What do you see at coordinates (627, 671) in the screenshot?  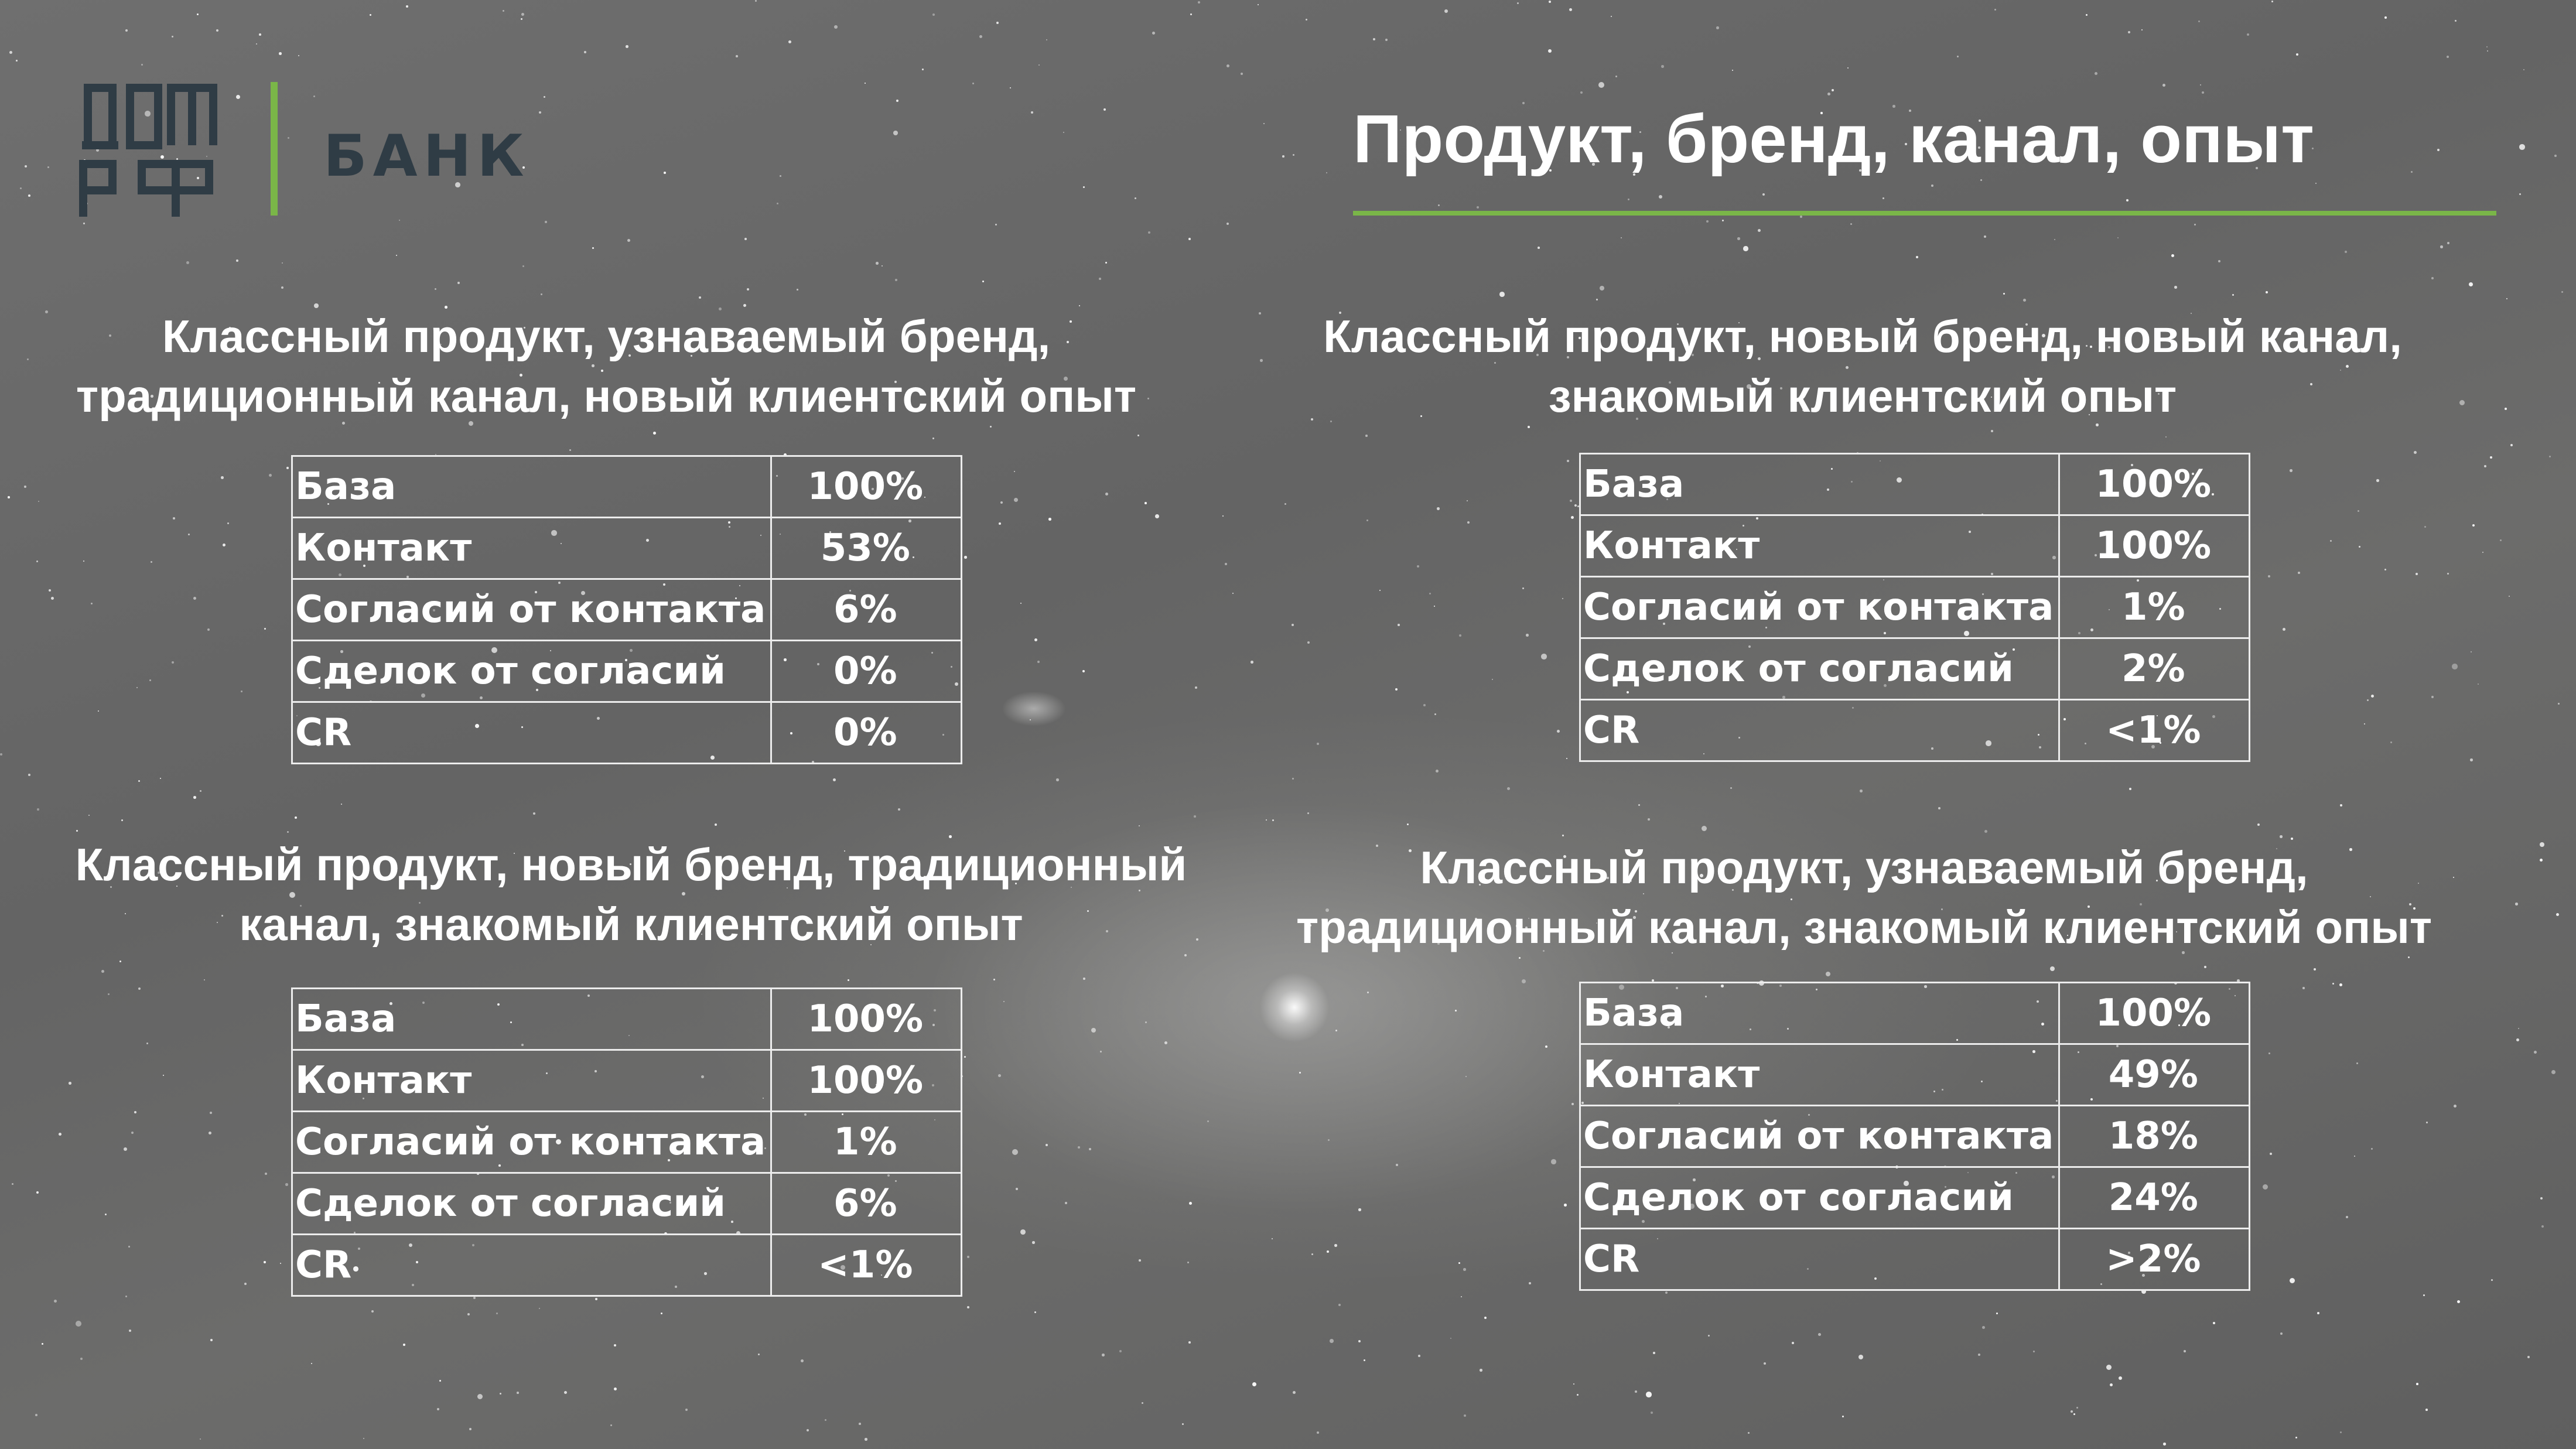 I see `table-row: Сделок от согласий 0%` at bounding box center [627, 671].